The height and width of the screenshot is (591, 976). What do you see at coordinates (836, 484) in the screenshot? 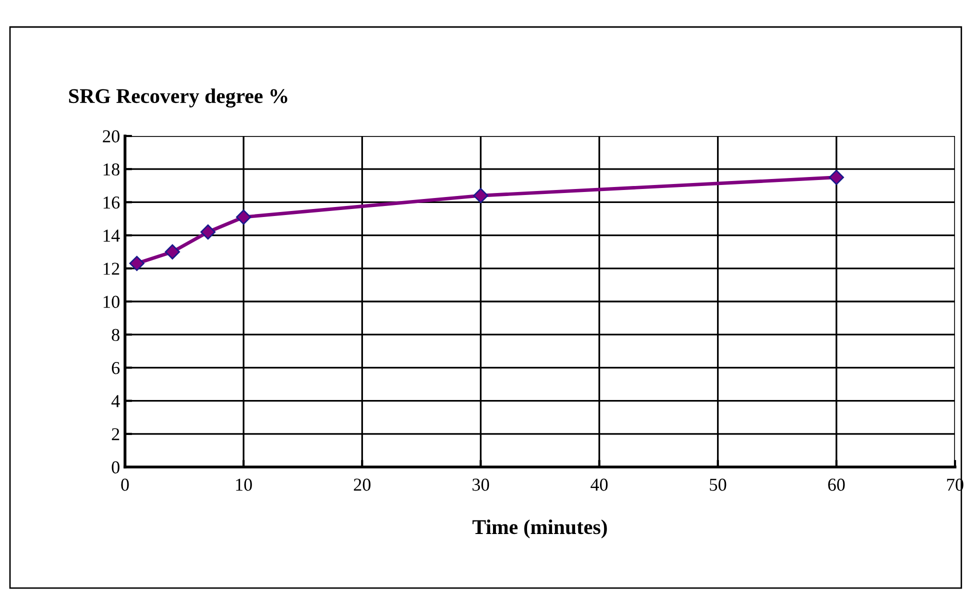
I see `x-tick-label: 60` at bounding box center [836, 484].